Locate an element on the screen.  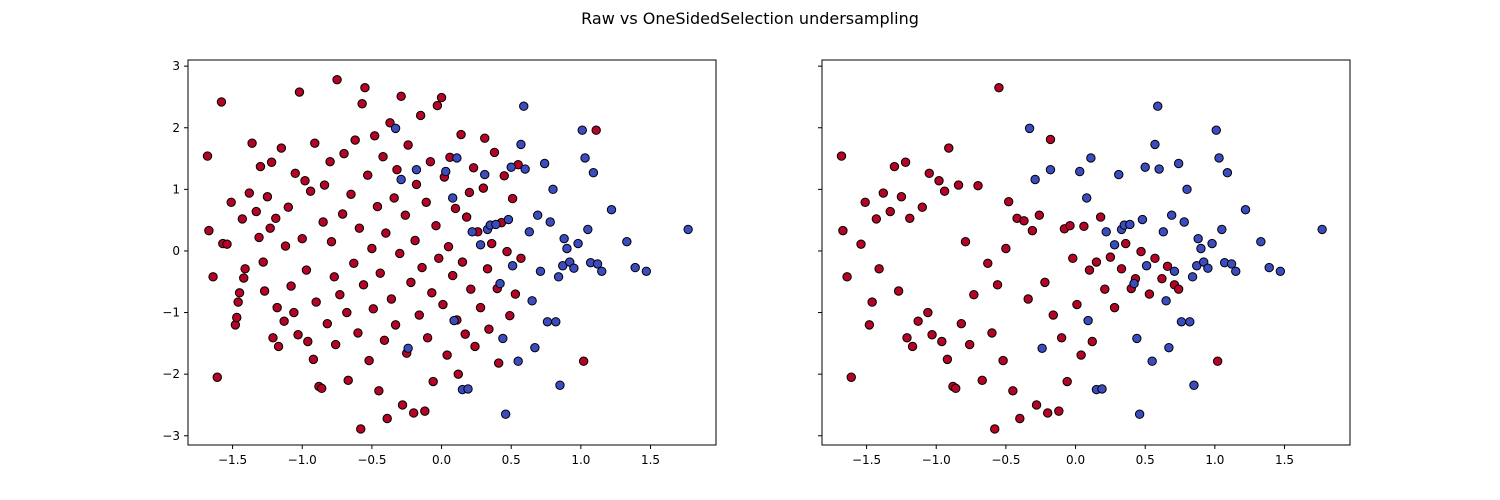
y-tick-label: 2 is located at coordinates (176, 128).